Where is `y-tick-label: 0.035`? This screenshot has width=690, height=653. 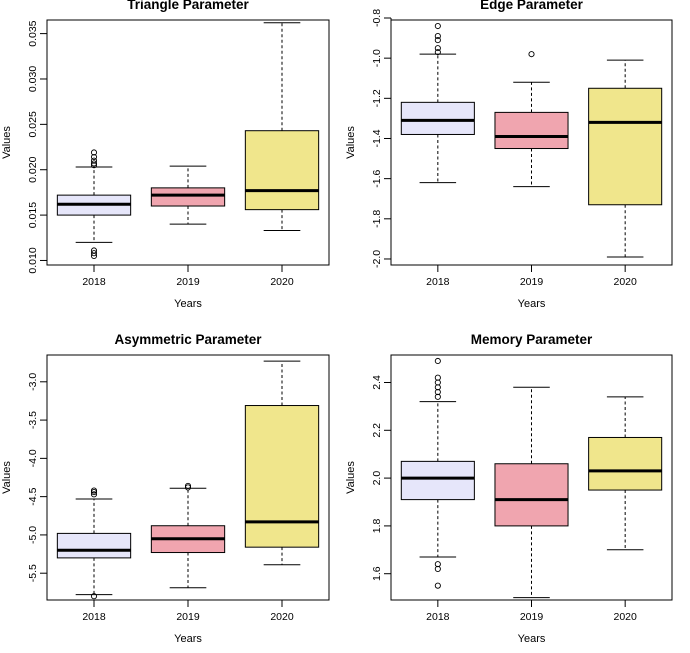
y-tick-label: 0.035 is located at coordinates (33, 33).